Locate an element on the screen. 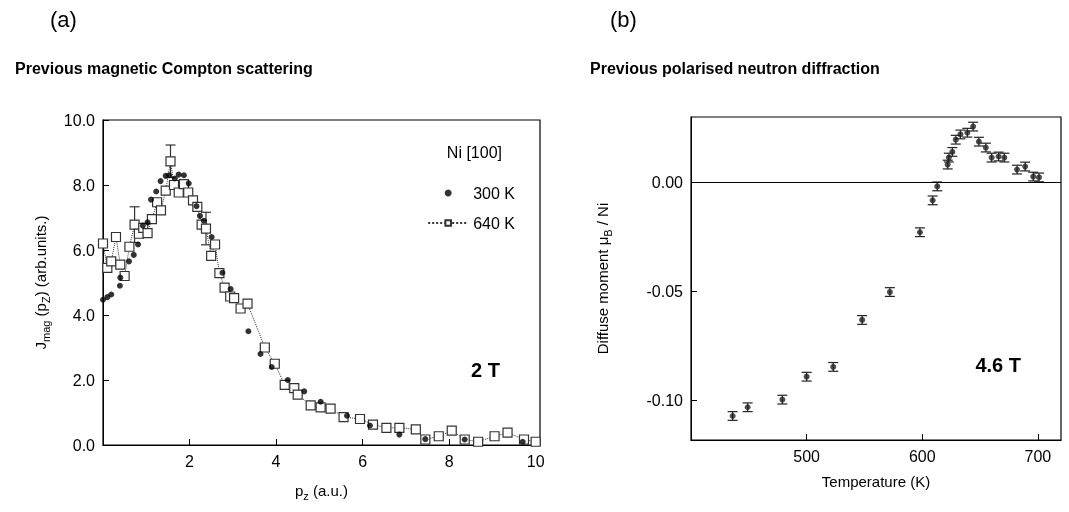 The height and width of the screenshot is (512, 1069). legend-title: Ni [100] is located at coordinates (474, 152).